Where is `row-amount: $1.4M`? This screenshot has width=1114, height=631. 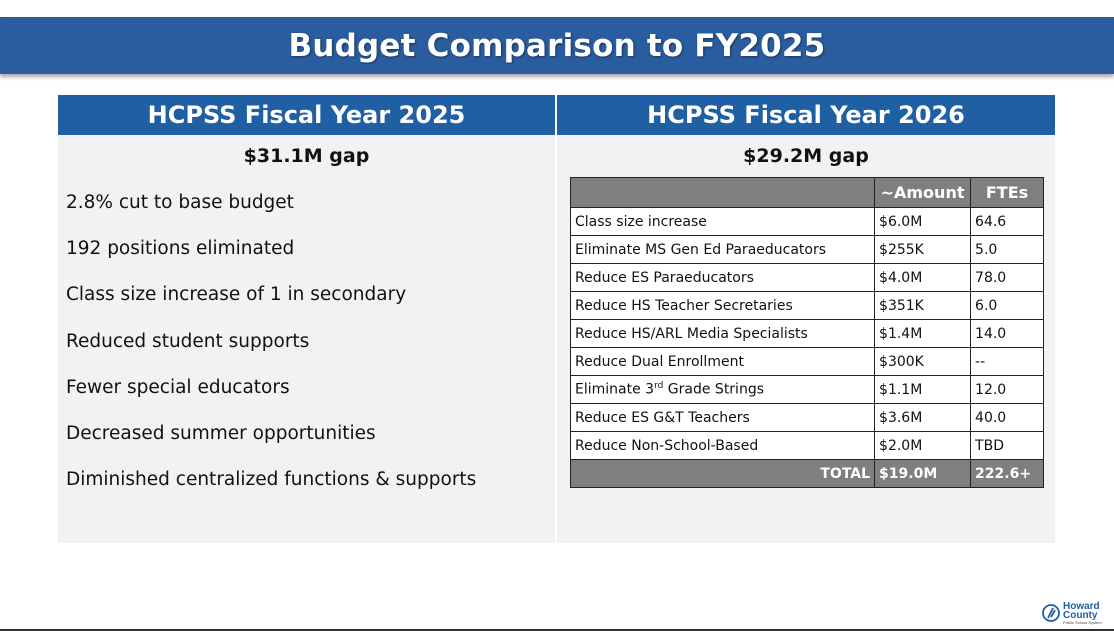 row-amount: $1.4M is located at coordinates (923, 333).